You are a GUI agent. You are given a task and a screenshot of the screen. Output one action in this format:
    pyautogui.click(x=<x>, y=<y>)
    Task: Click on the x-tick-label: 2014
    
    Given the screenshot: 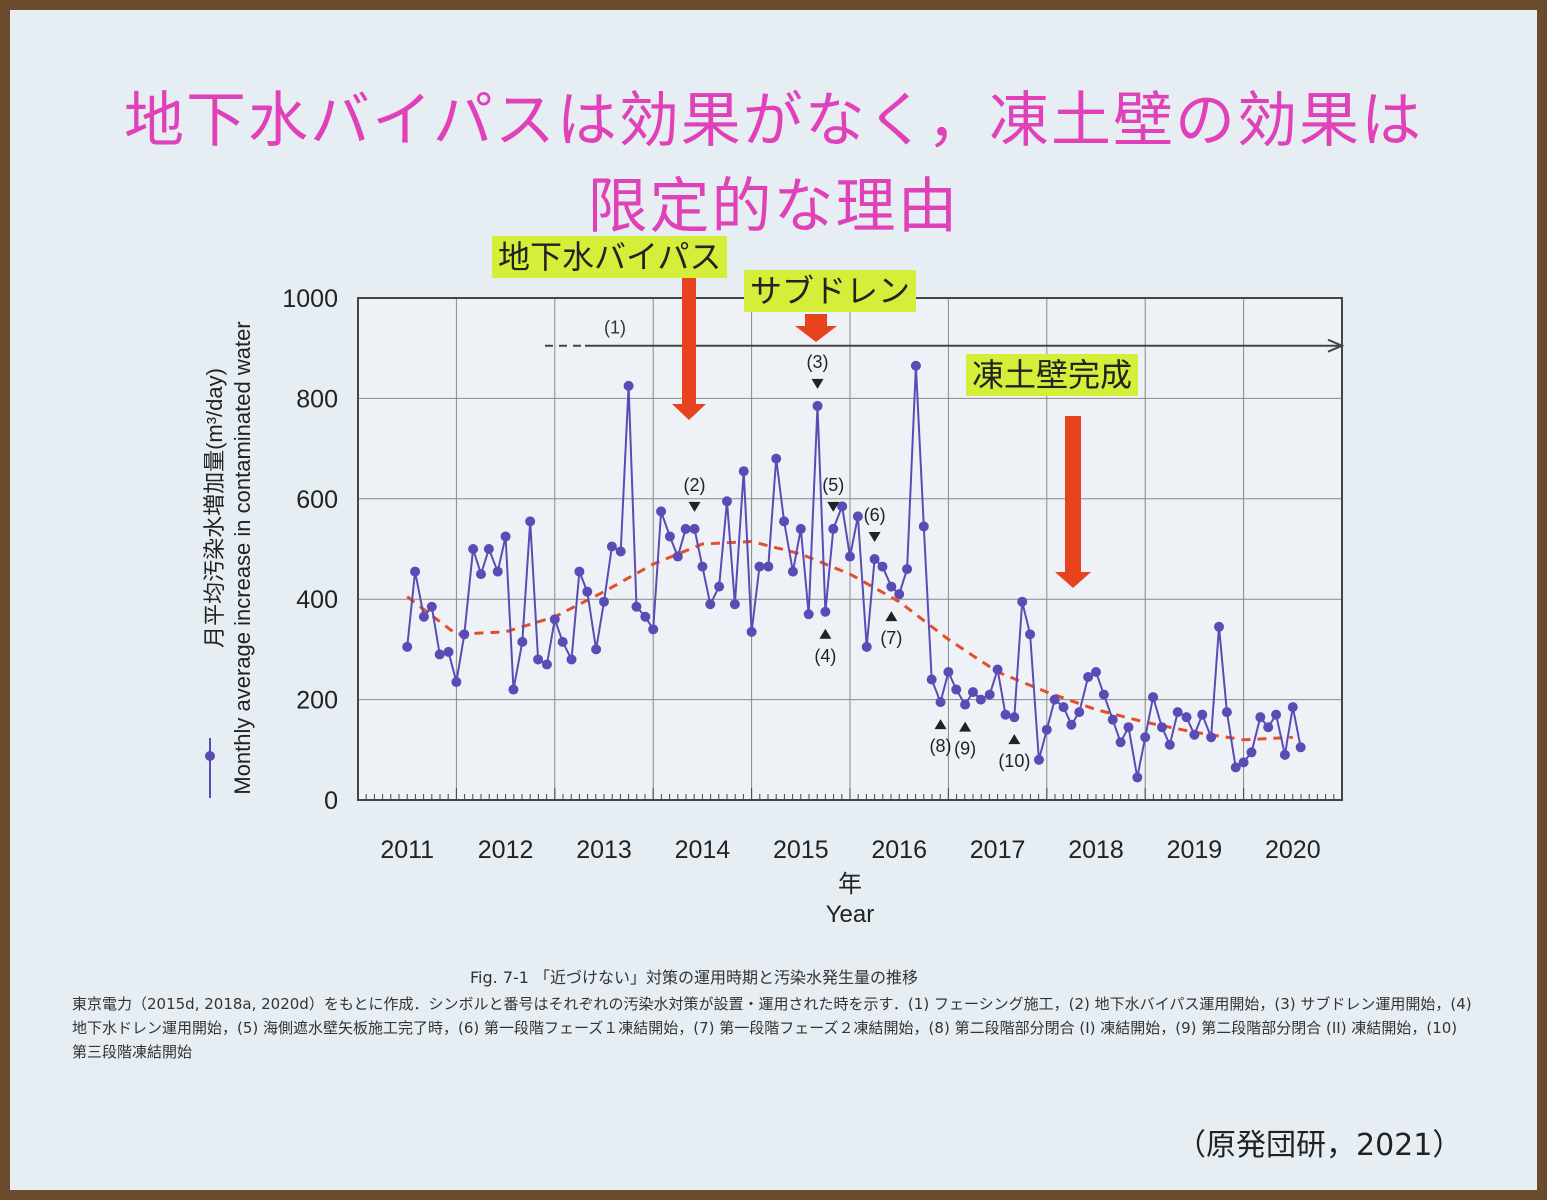 What is the action you would take?
    pyautogui.click(x=703, y=850)
    